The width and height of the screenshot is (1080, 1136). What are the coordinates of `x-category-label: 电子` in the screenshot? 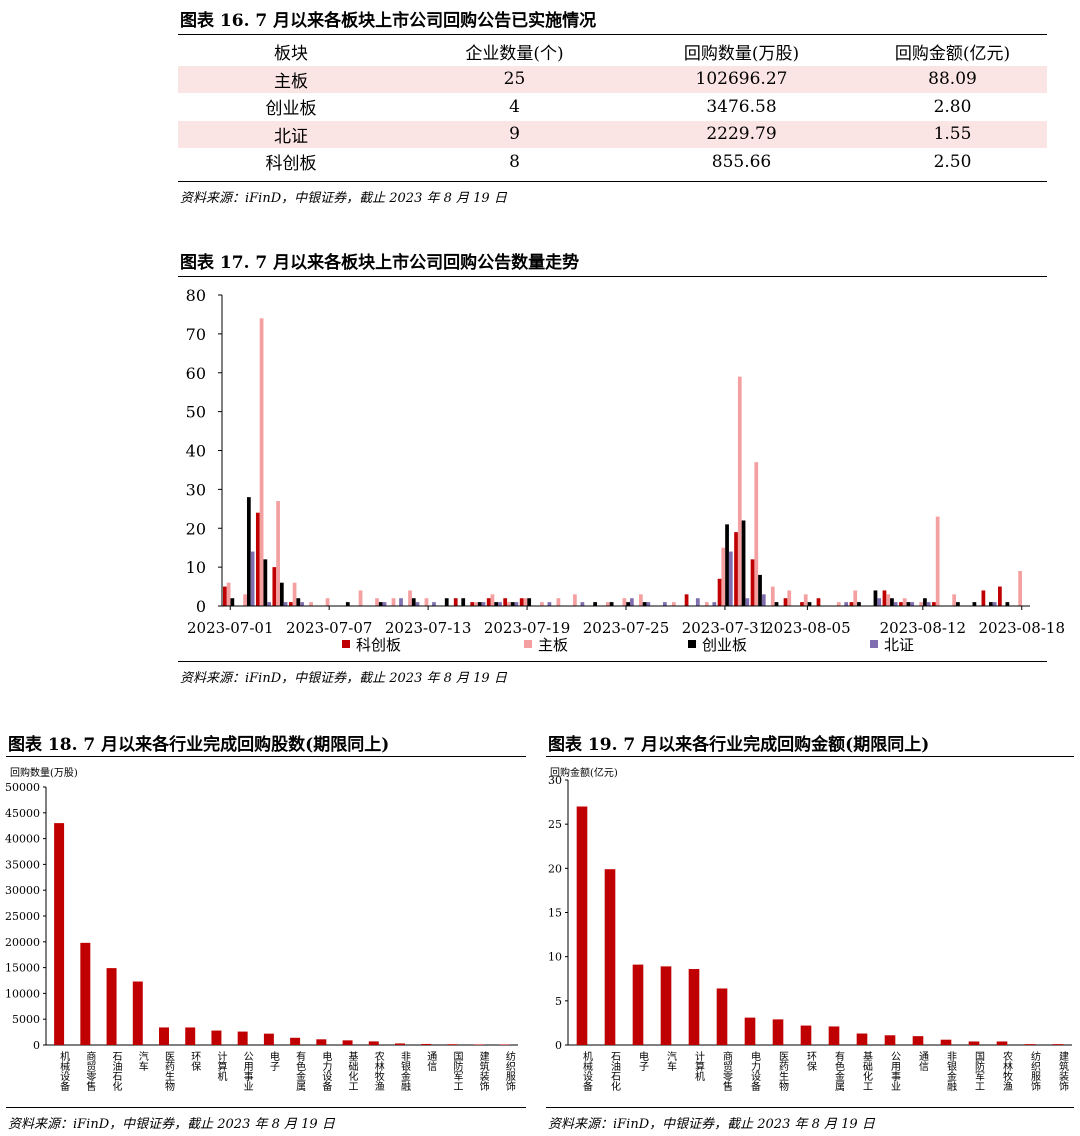 It's located at (273, 1060).